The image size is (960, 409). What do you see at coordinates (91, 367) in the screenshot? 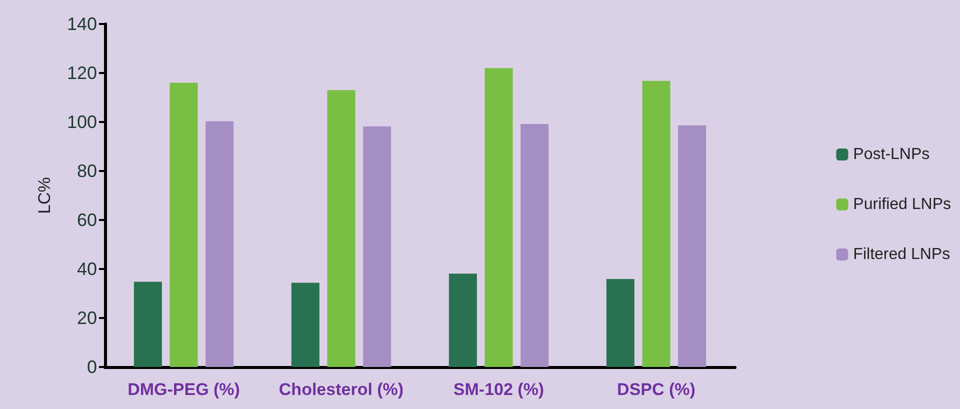
I see `y-tick-label: 0` at bounding box center [91, 367].